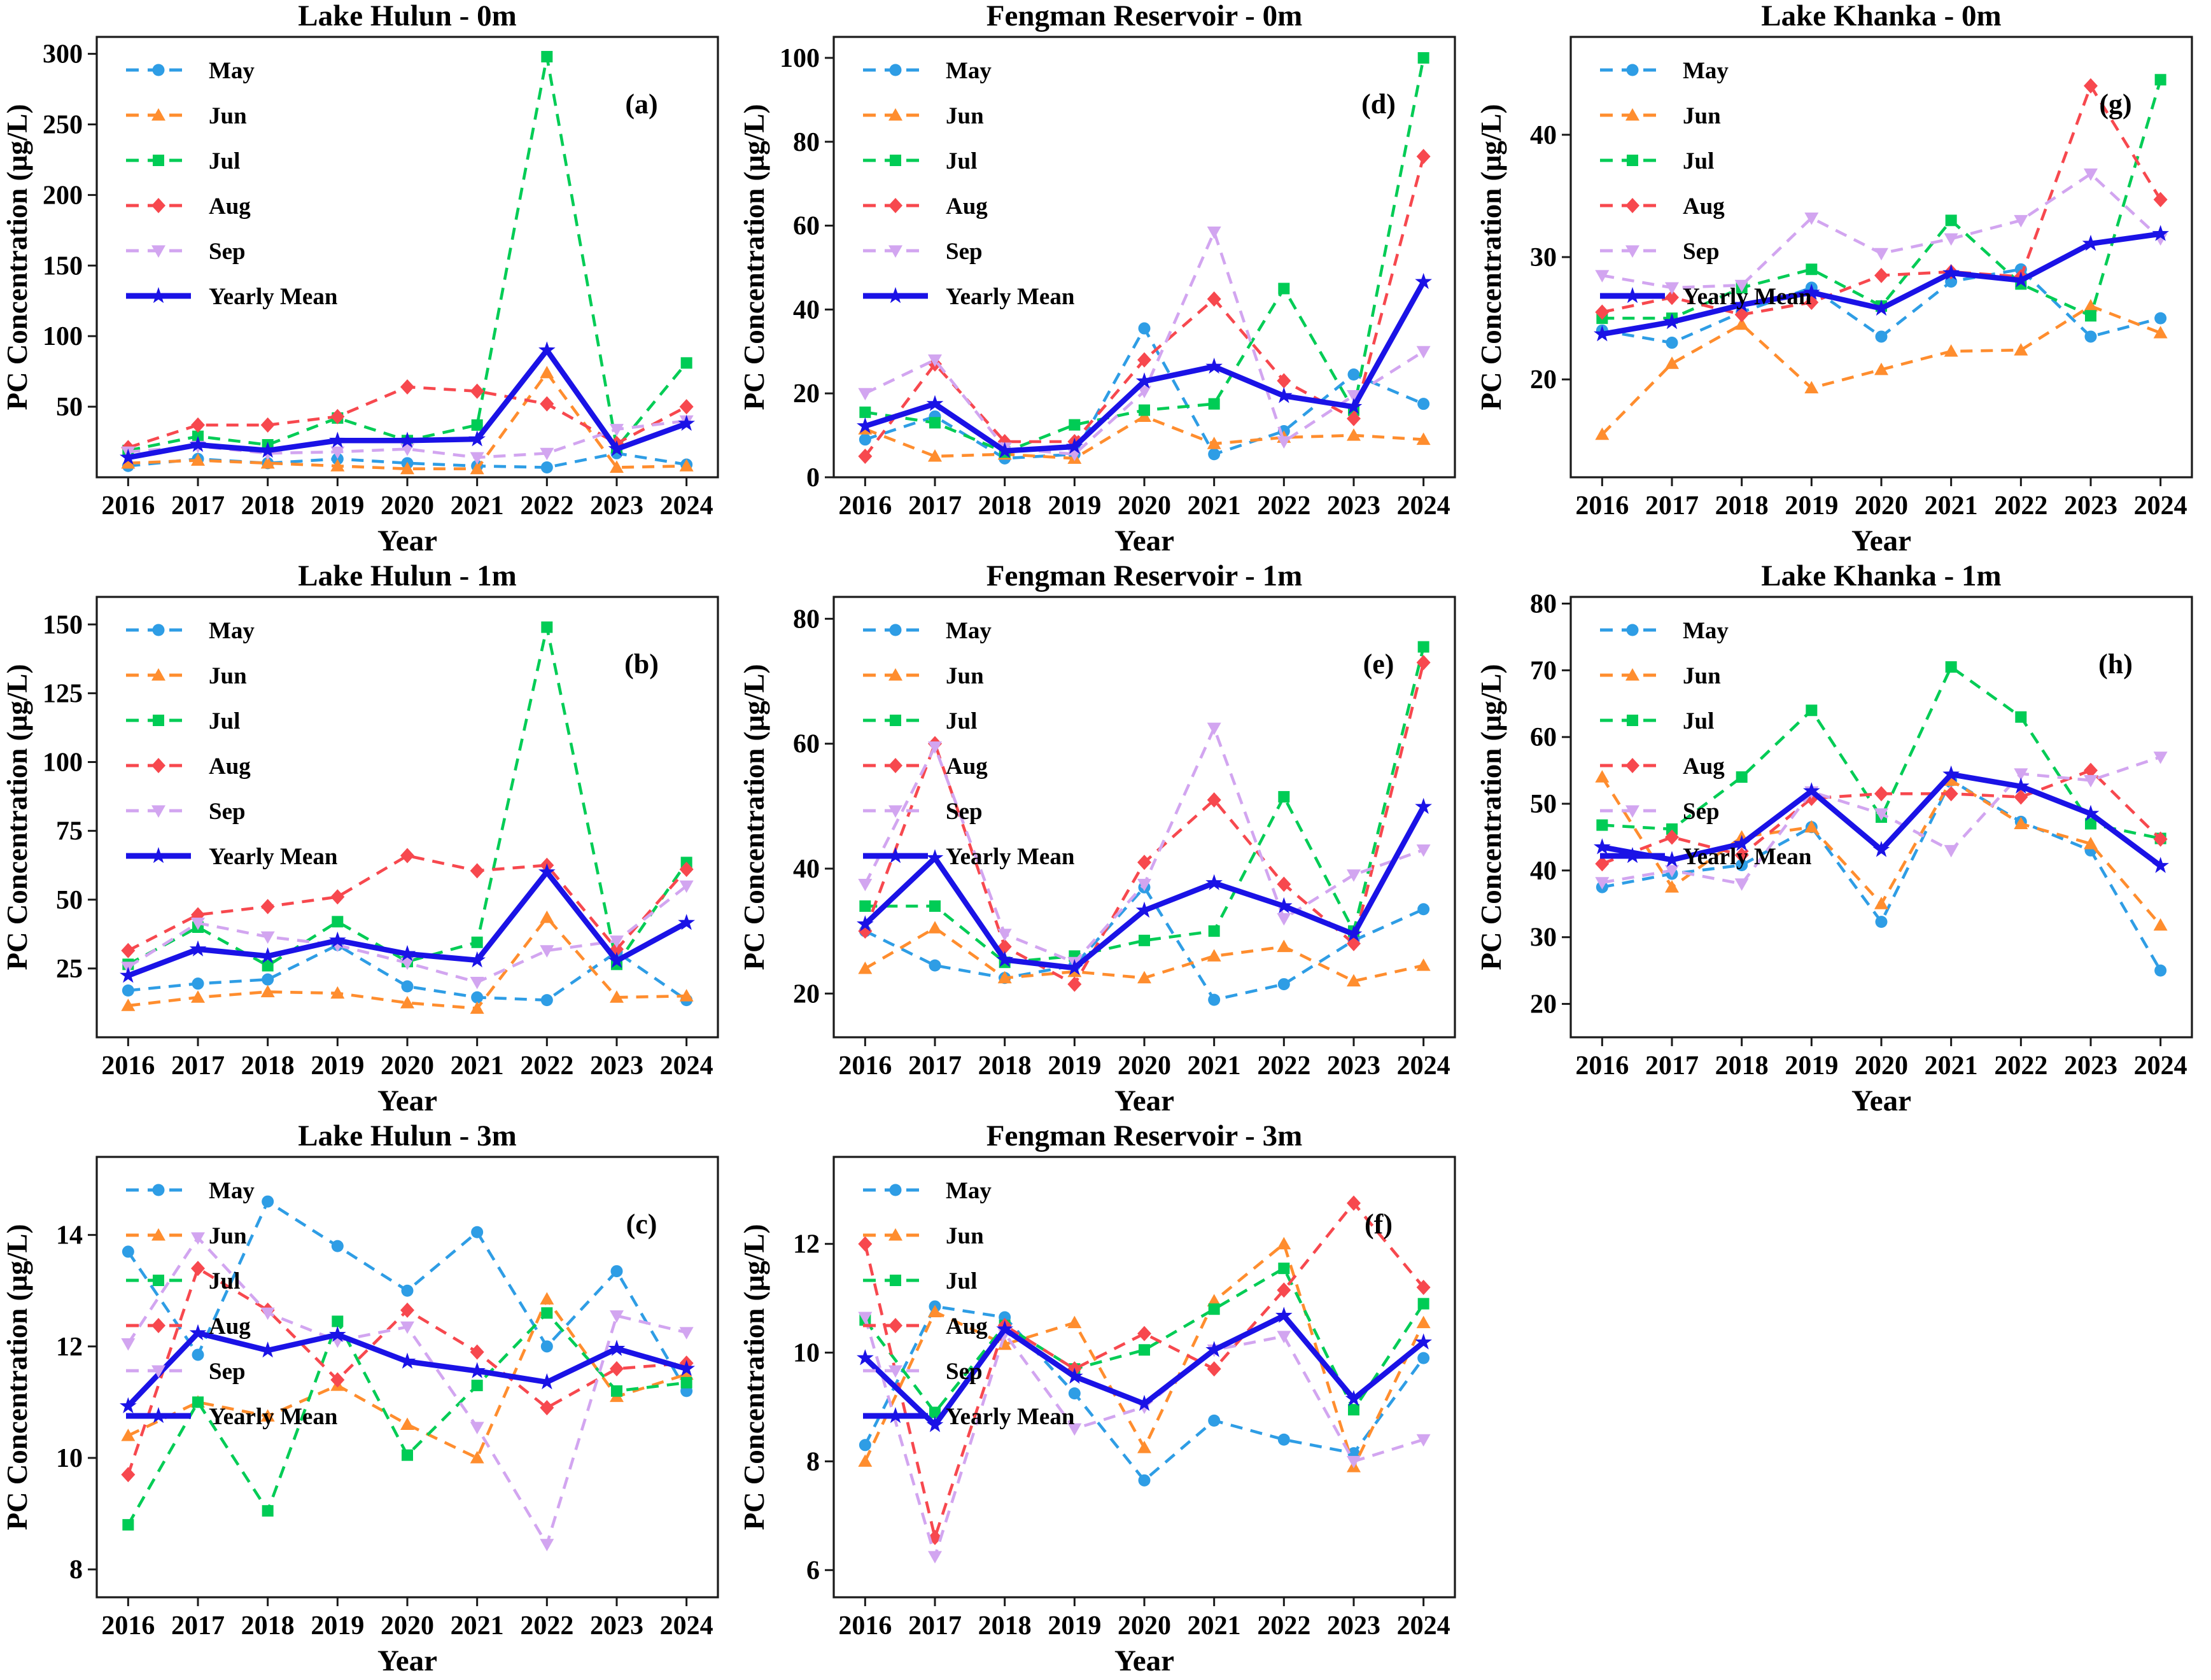 This screenshot has width=2211, height=1680. I want to click on legend: May Jun Jul Aug Sep Yearly Mean, so click(1706, 744).